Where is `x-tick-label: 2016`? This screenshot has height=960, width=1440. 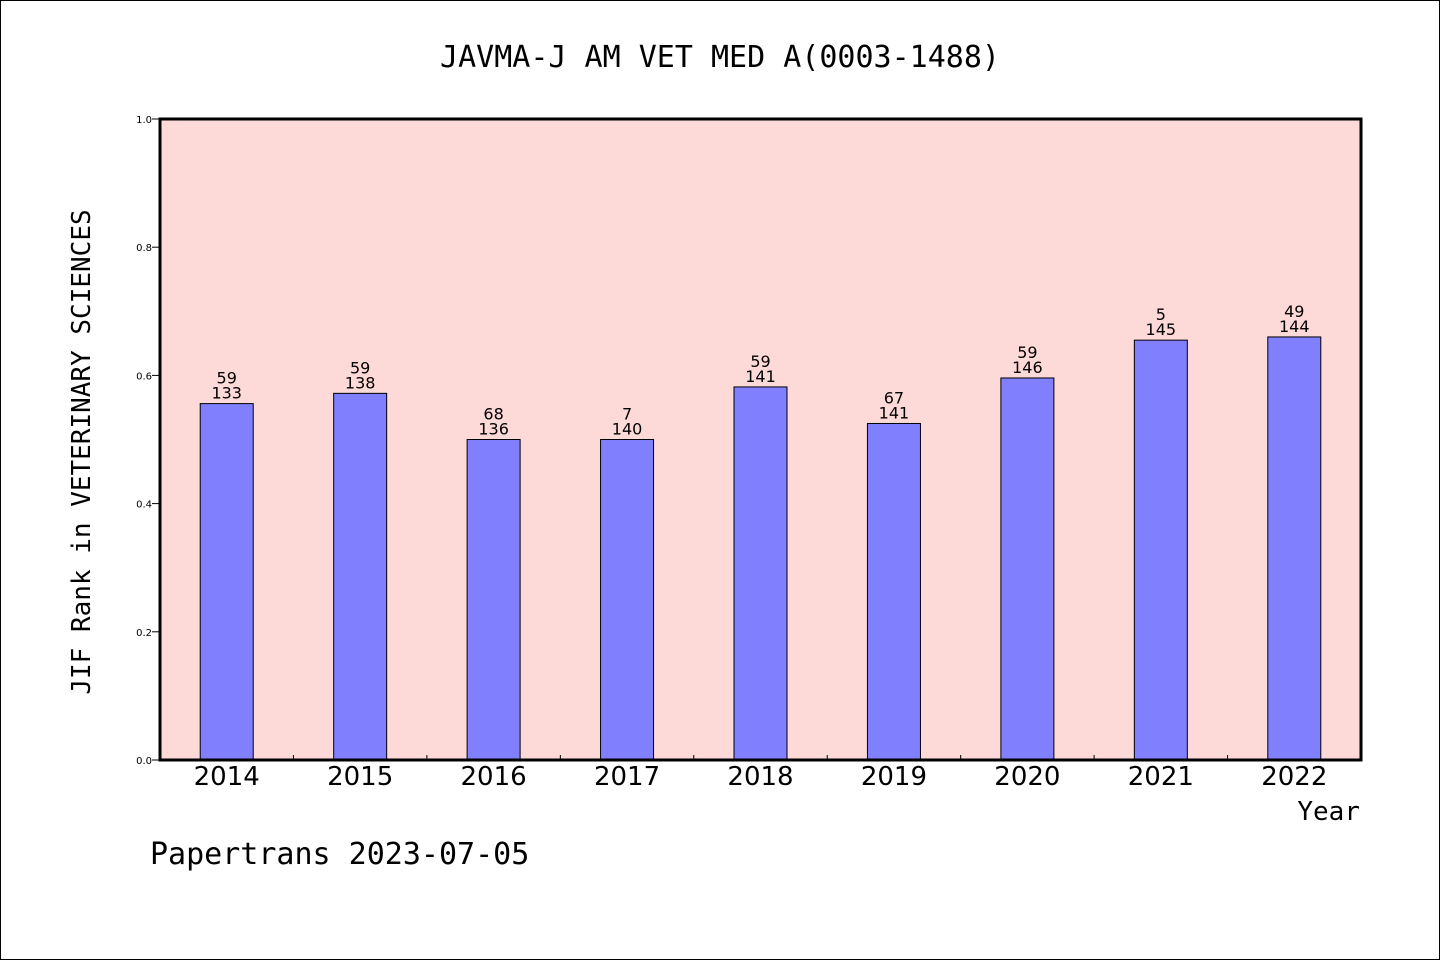
x-tick-label: 2016 is located at coordinates (494, 777).